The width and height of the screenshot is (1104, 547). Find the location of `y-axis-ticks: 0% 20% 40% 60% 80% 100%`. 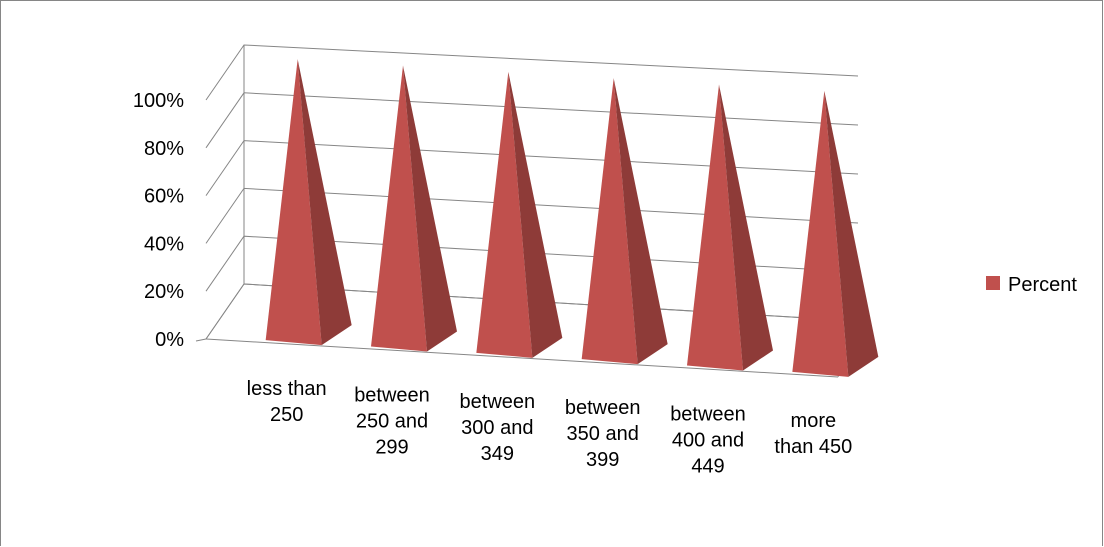

y-axis-ticks: 0% 20% 40% 60% 80% 100% is located at coordinates (158, 220).